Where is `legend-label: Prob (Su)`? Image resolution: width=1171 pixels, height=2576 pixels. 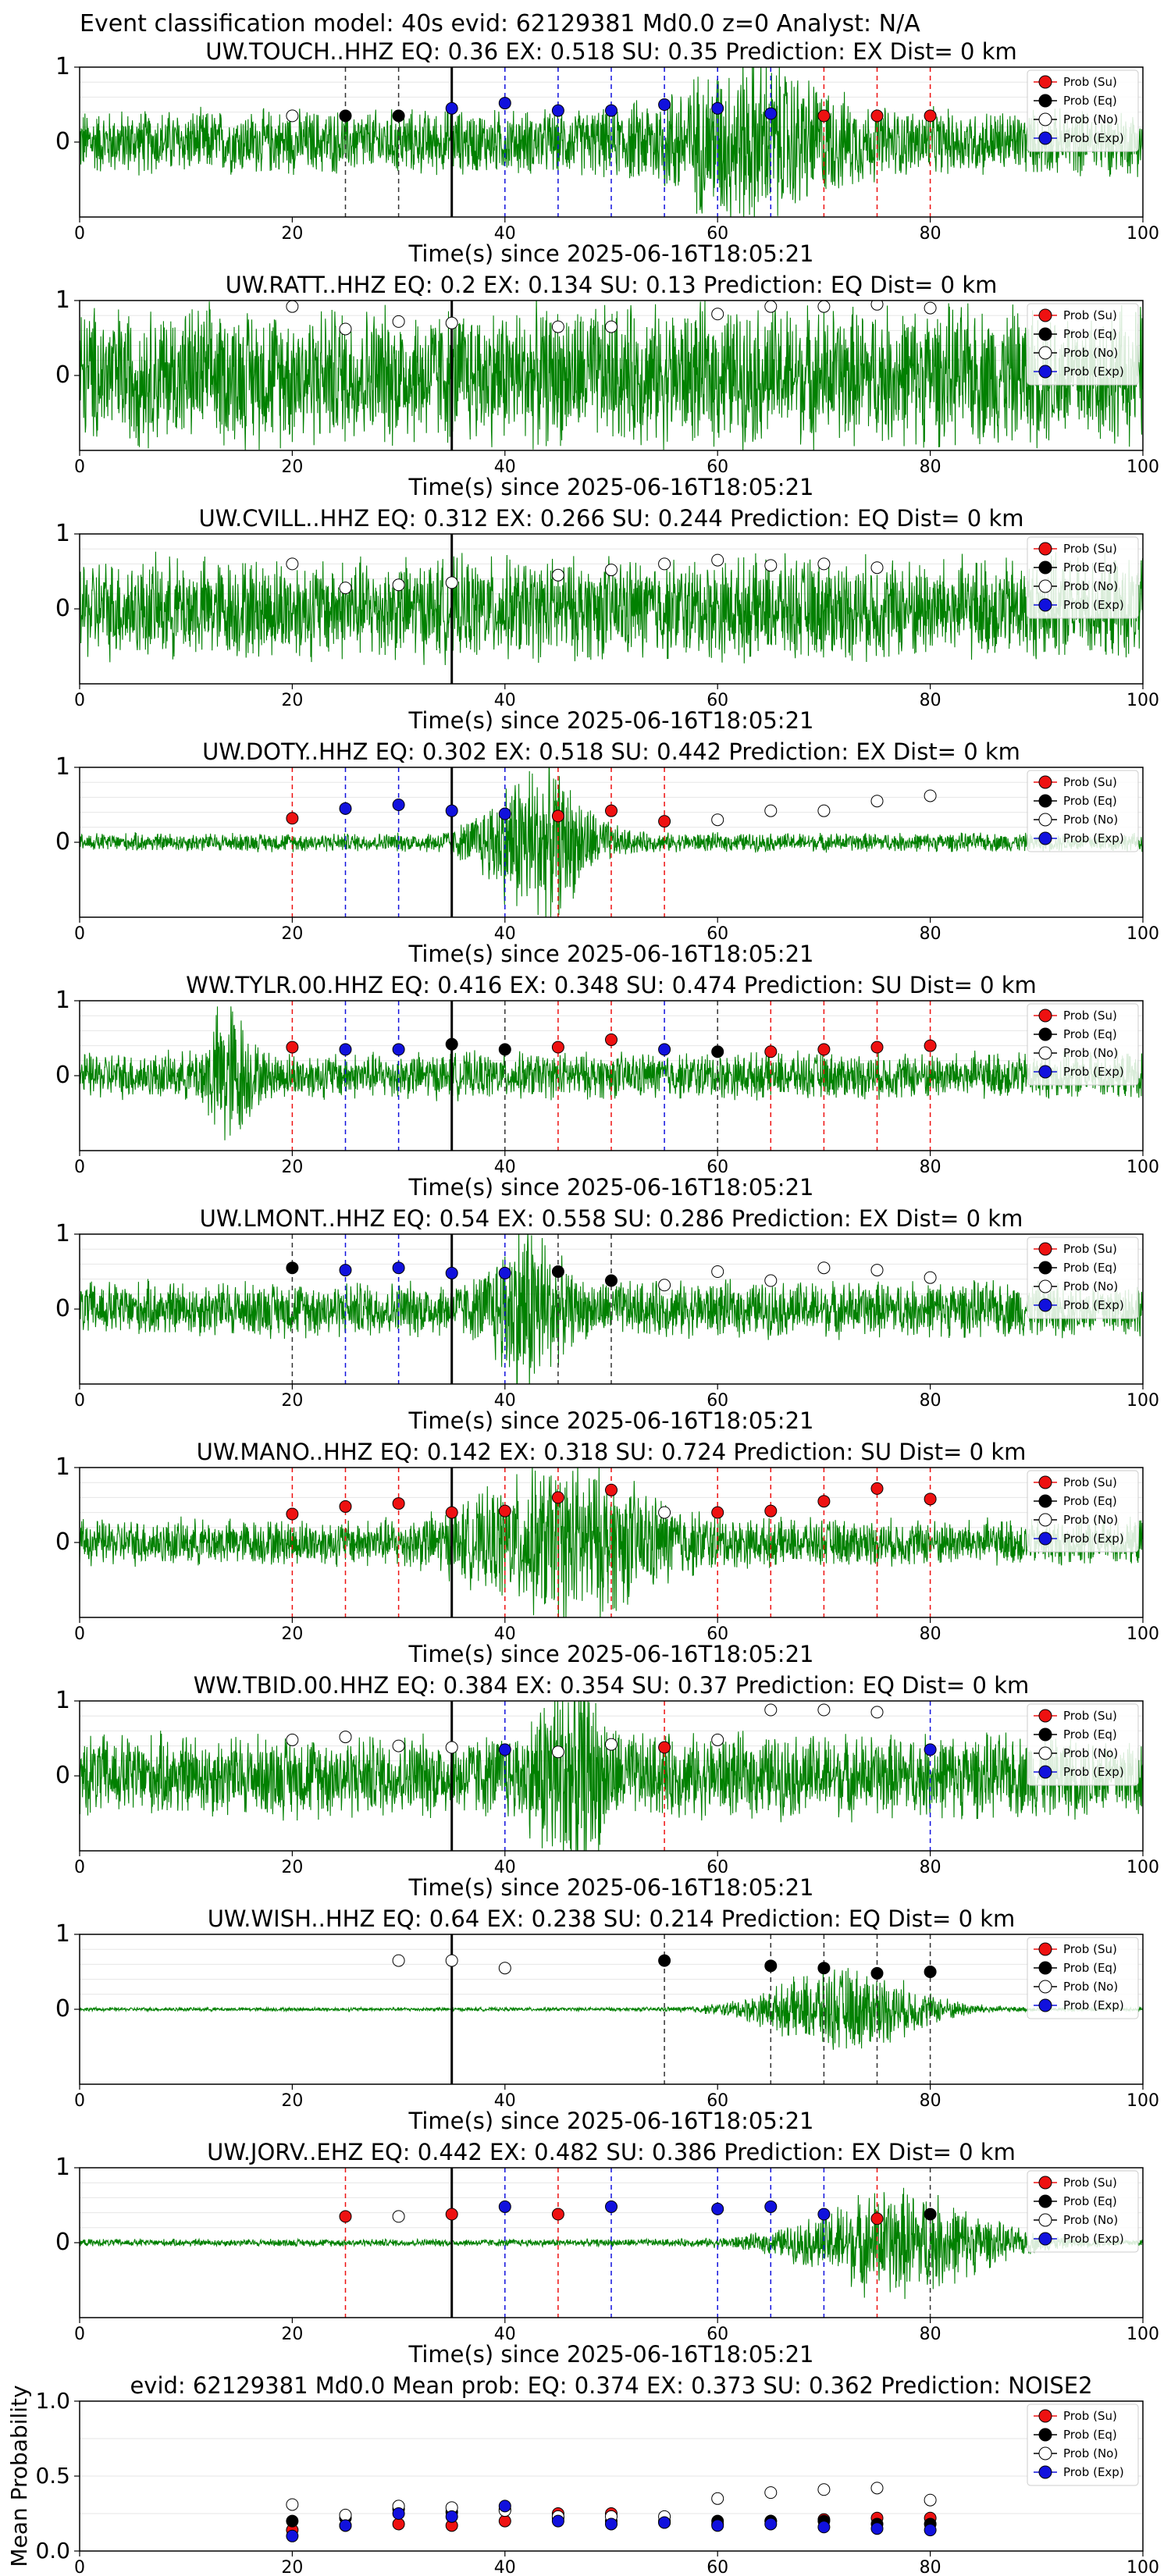
legend-label: Prob (Su) is located at coordinates (1090, 2183).